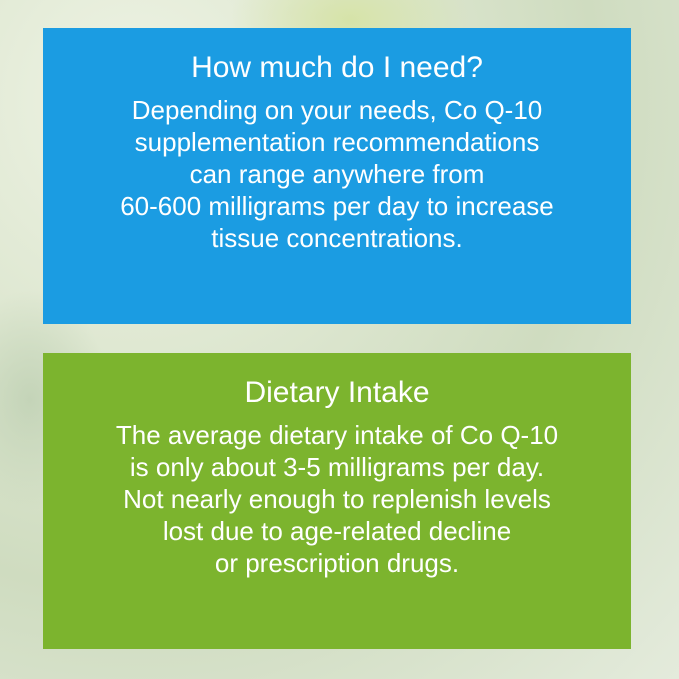  I want to click on dietary-intake-title: Dietary Intake, so click(337, 392).